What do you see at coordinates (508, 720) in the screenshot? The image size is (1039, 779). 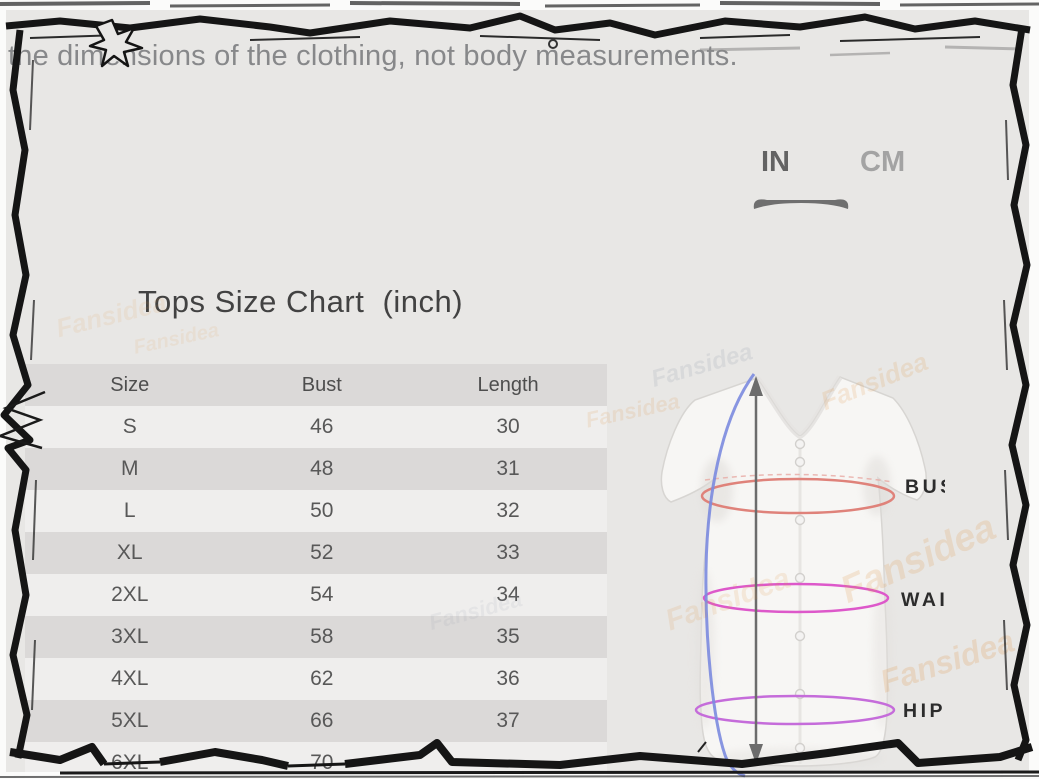 I see `cell-length: 37` at bounding box center [508, 720].